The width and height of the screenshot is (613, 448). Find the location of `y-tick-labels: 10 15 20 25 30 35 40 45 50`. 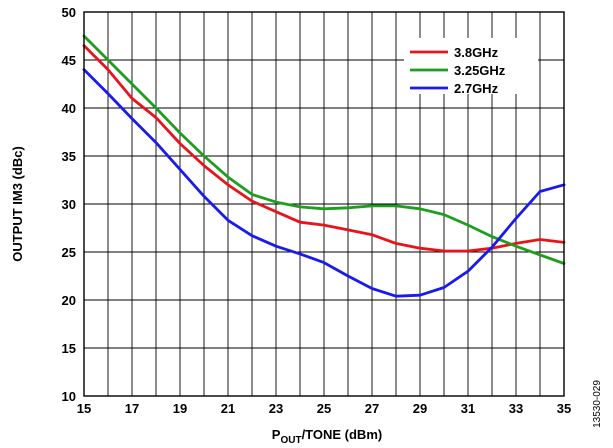

y-tick-labels: 10 15 20 25 30 35 40 45 50 is located at coordinates (69, 204).